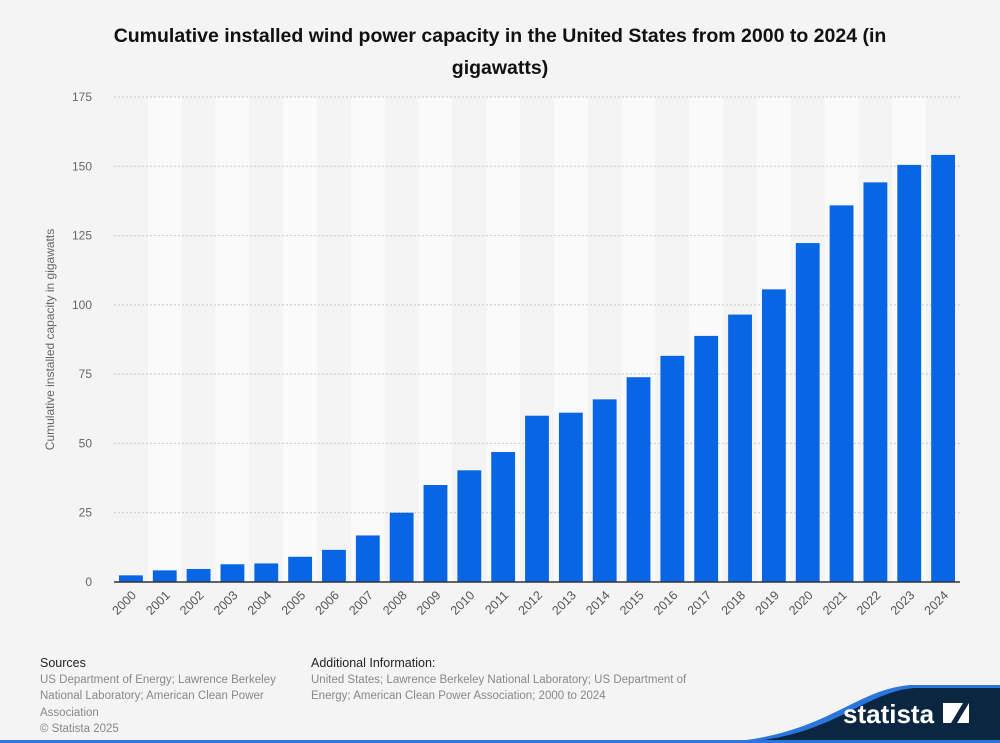  What do you see at coordinates (740, 448) in the screenshot?
I see `bar-2018` at bounding box center [740, 448].